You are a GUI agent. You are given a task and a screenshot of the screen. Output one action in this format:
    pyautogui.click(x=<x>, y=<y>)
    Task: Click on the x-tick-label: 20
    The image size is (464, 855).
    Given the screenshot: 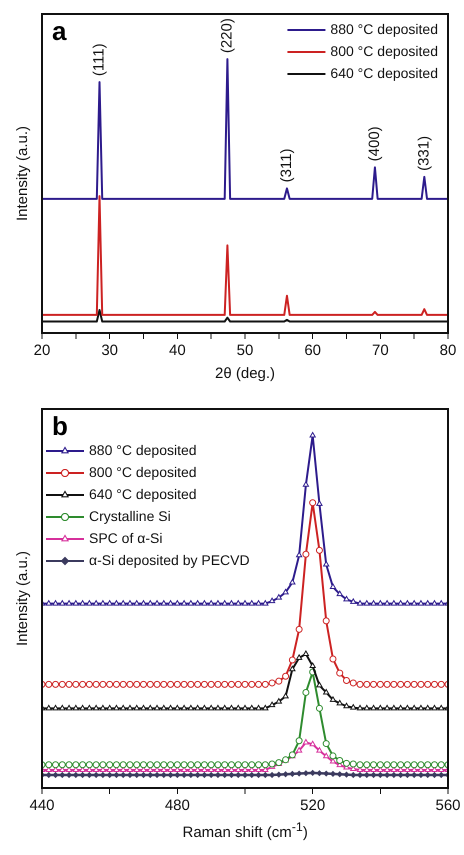 What is the action you would take?
    pyautogui.click(x=42, y=351)
    